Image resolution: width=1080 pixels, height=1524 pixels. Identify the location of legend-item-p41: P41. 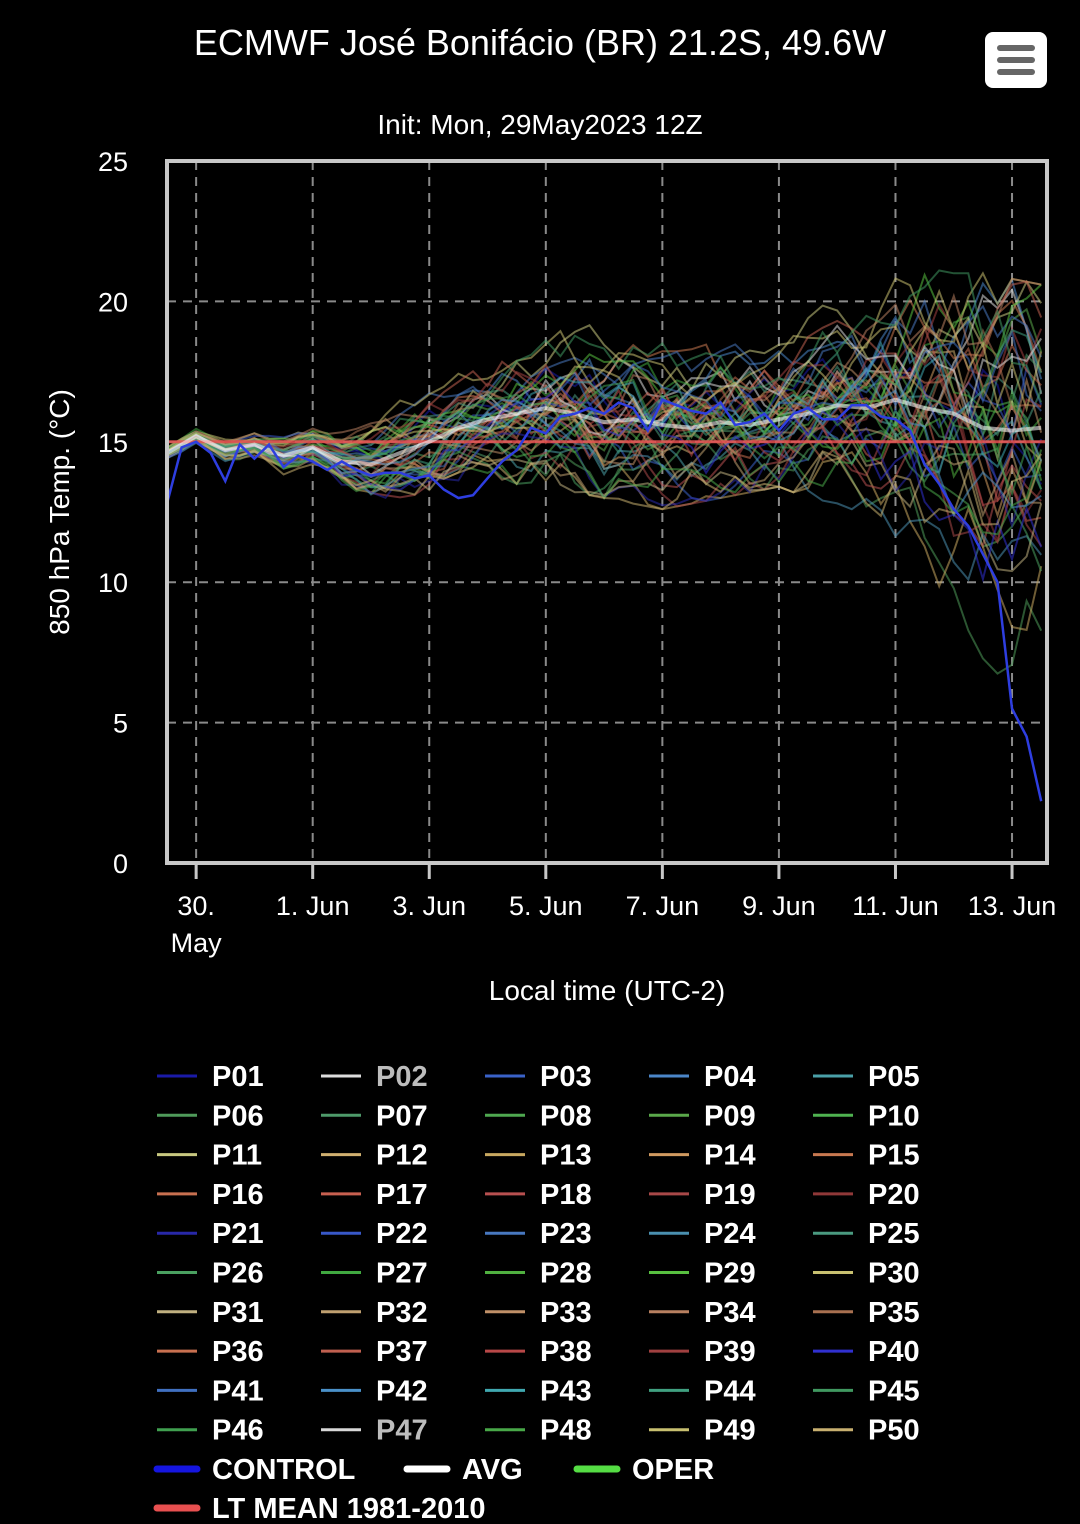
(210, 1391).